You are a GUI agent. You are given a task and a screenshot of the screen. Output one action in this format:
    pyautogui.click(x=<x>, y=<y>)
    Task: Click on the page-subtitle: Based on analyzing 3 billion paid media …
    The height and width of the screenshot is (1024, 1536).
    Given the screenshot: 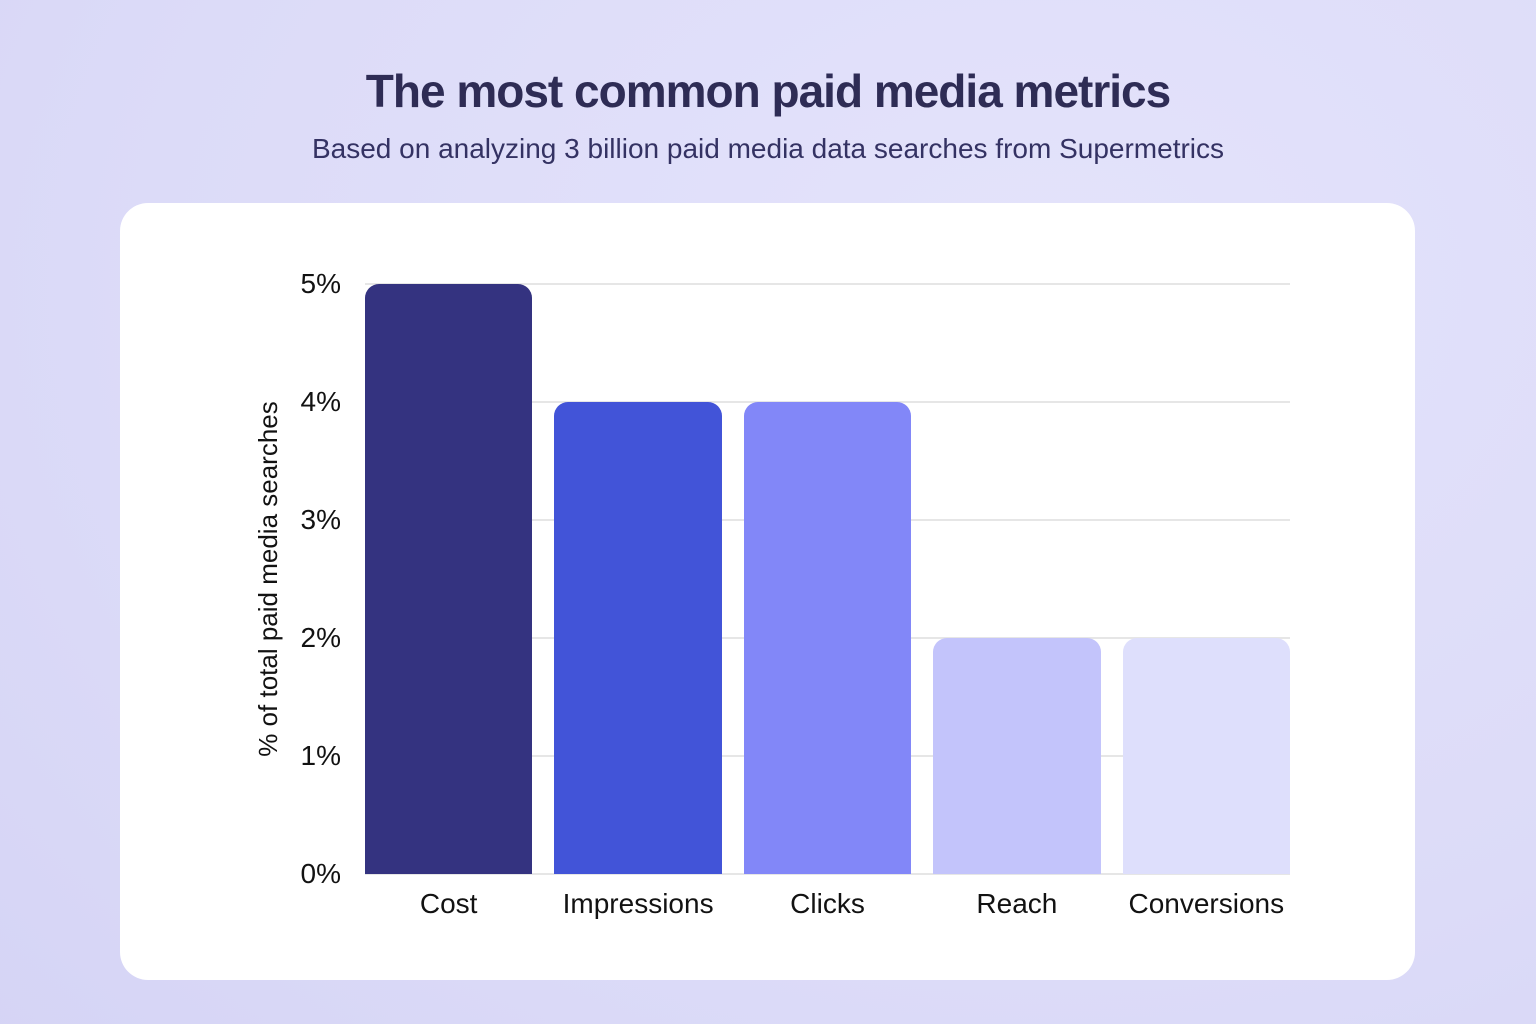 What is the action you would take?
    pyautogui.click(x=768, y=148)
    